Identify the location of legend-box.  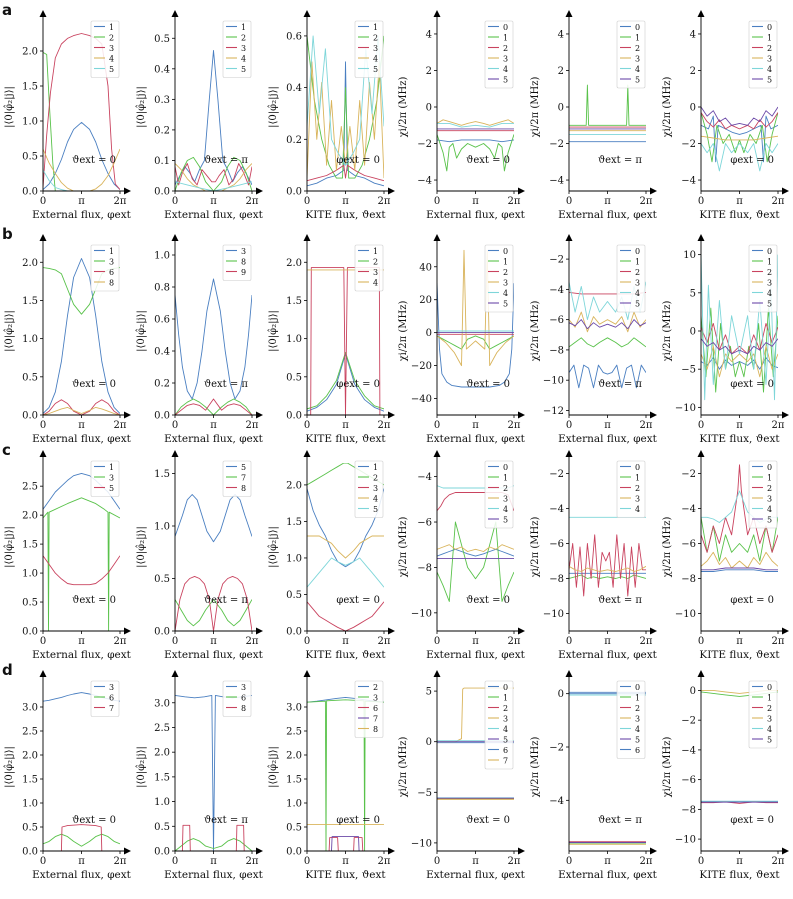
(237, 49).